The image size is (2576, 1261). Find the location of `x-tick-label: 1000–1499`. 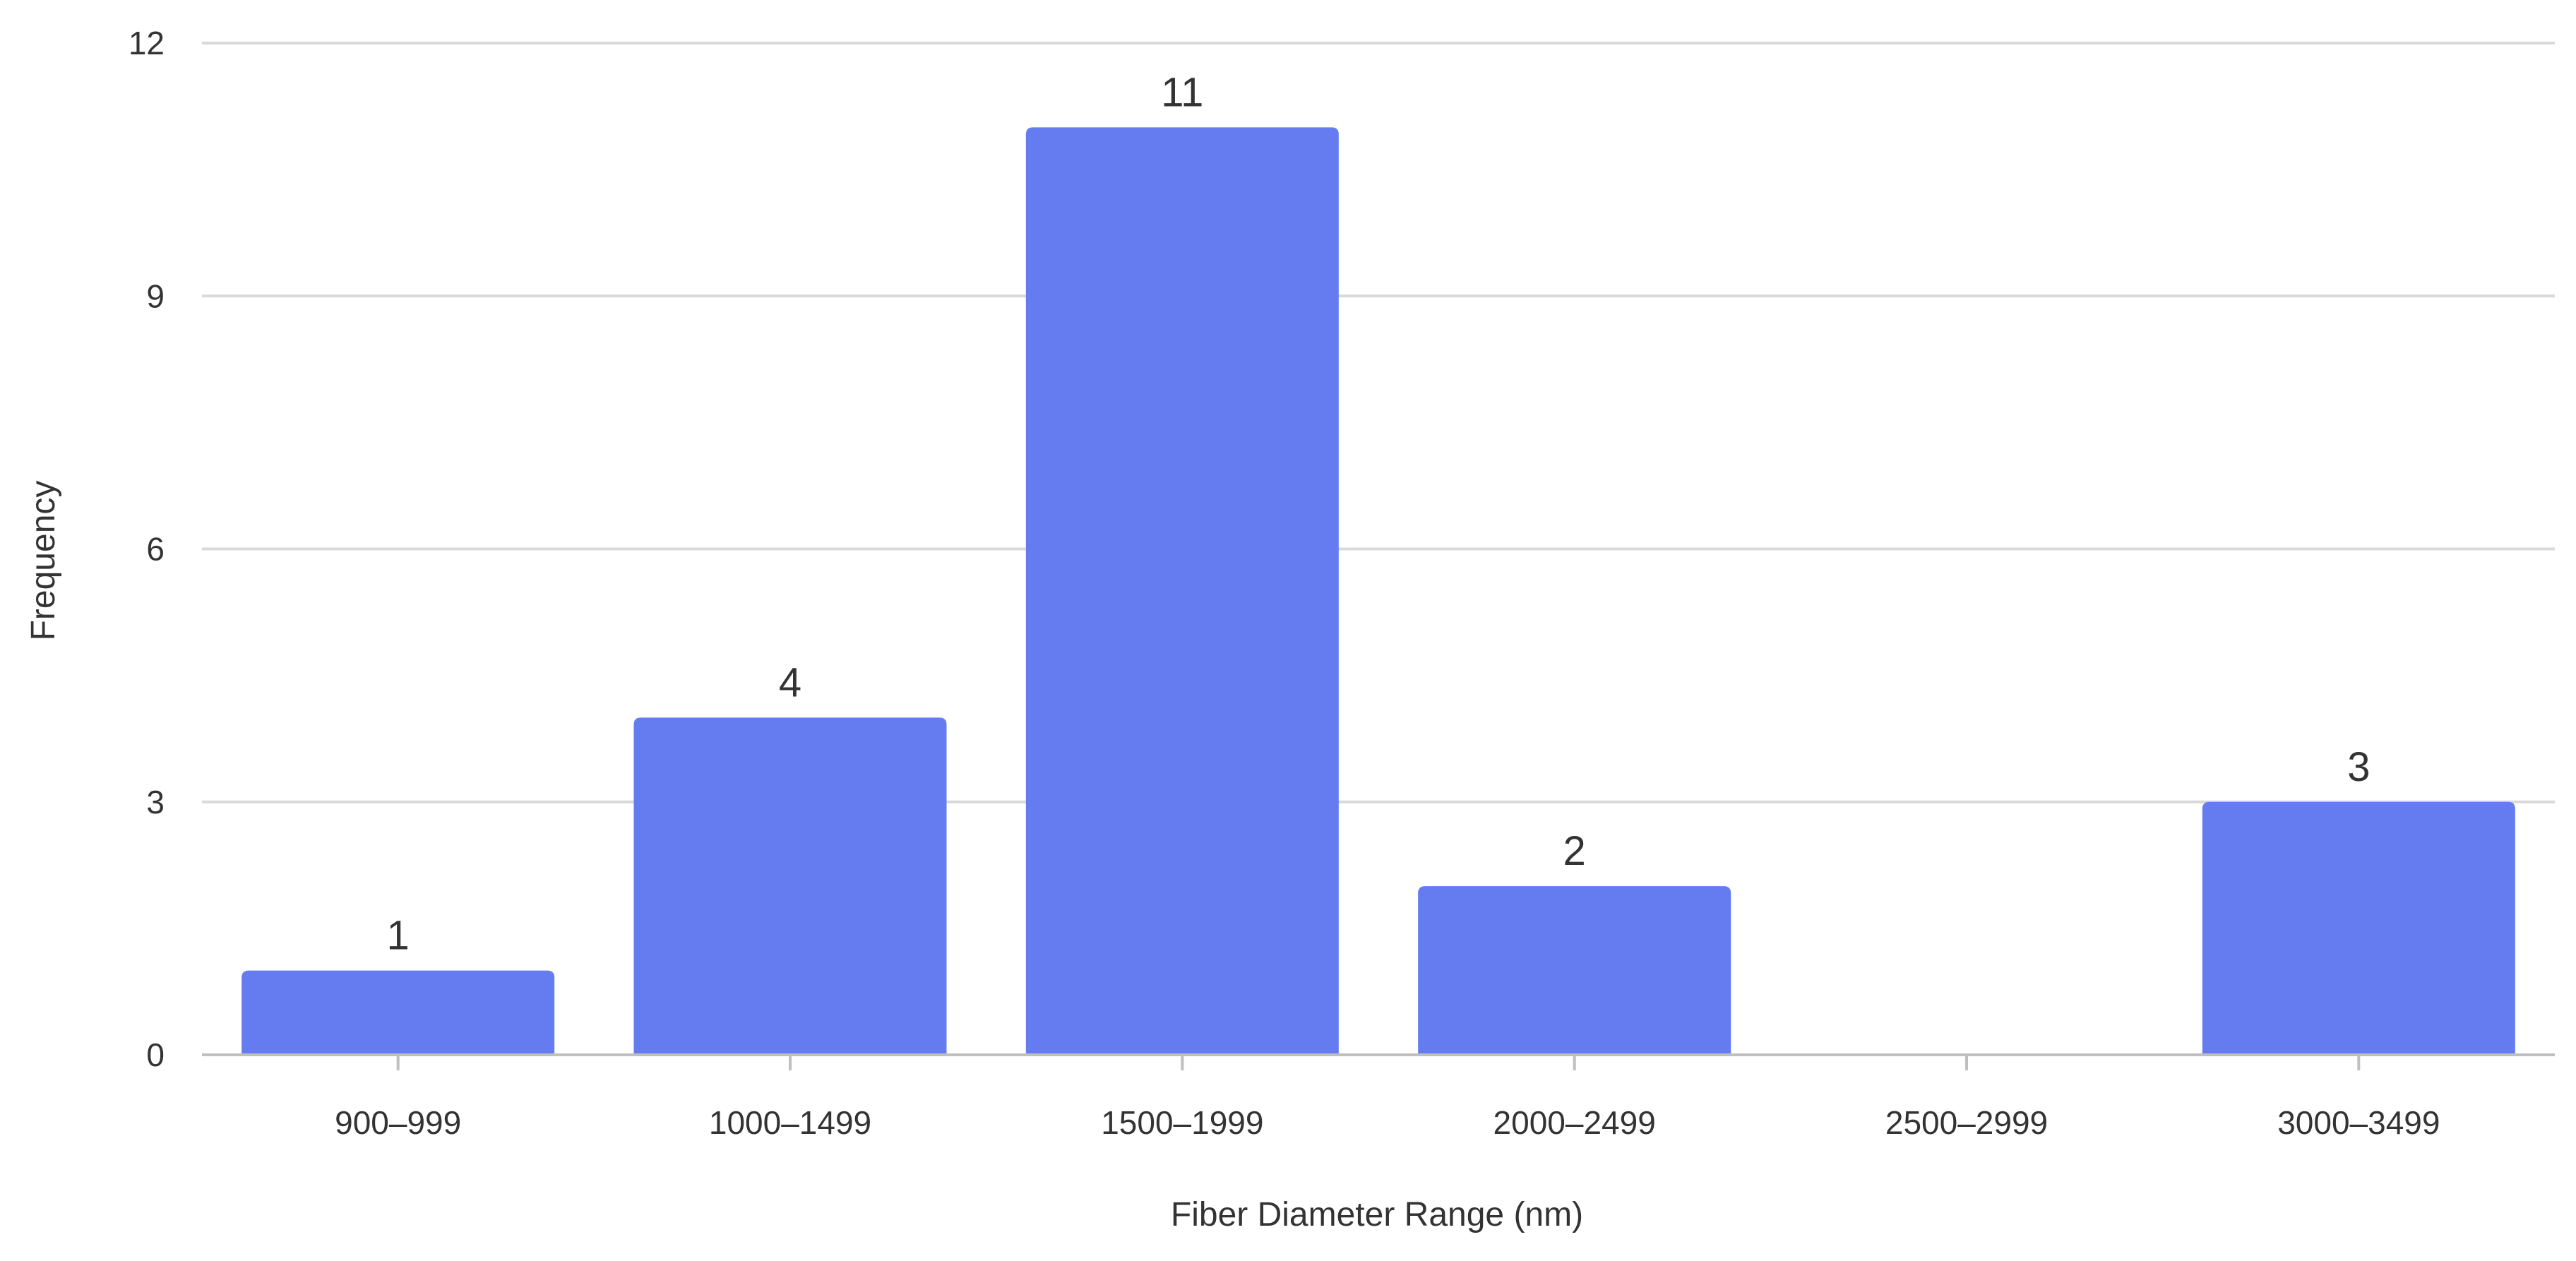

x-tick-label: 1000–1499 is located at coordinates (790, 1122).